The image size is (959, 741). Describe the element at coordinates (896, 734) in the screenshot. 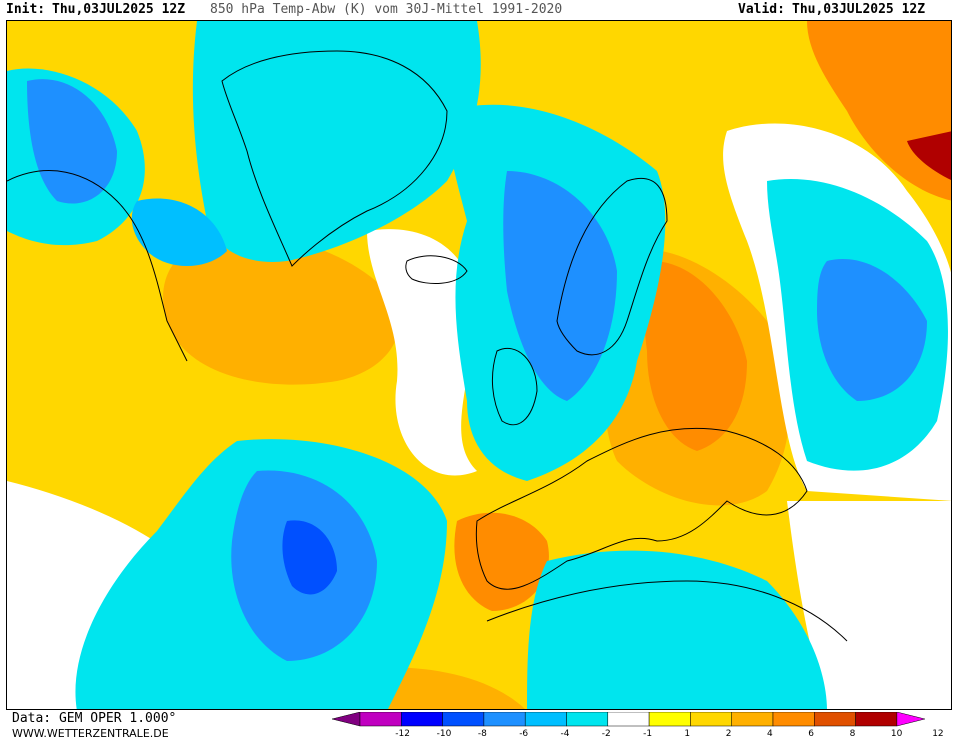

I see `legend-tick-label: 10` at that location.